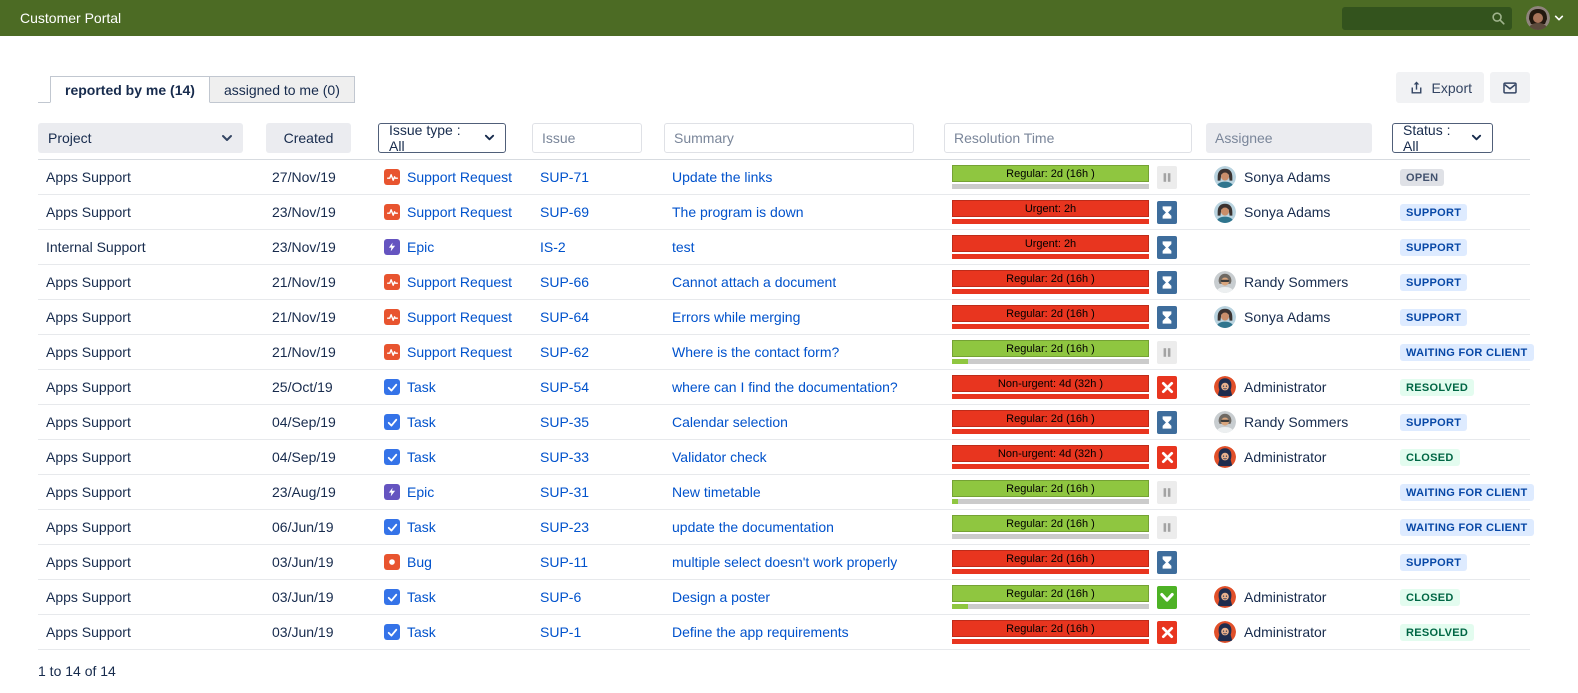 Image resolution: width=1578 pixels, height=693 pixels. What do you see at coordinates (304, 212) in the screenshot?
I see `created-date: 23/Nov/19` at bounding box center [304, 212].